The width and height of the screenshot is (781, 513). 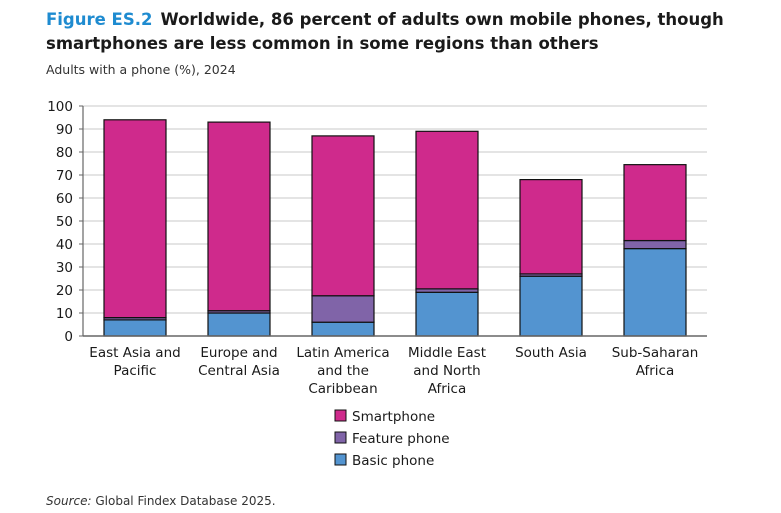 I want to click on y-tick-label: 100, so click(x=60, y=107).